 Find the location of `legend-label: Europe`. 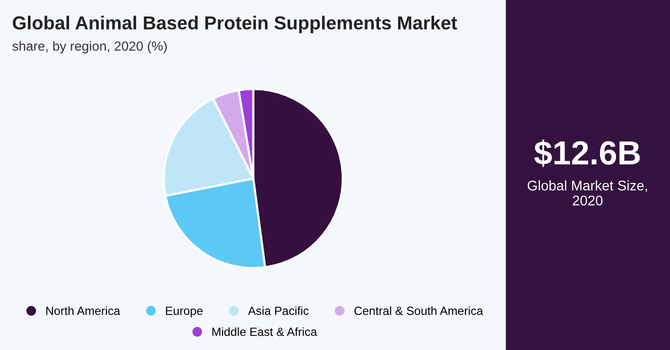

legend-label: Europe is located at coordinates (184, 312).